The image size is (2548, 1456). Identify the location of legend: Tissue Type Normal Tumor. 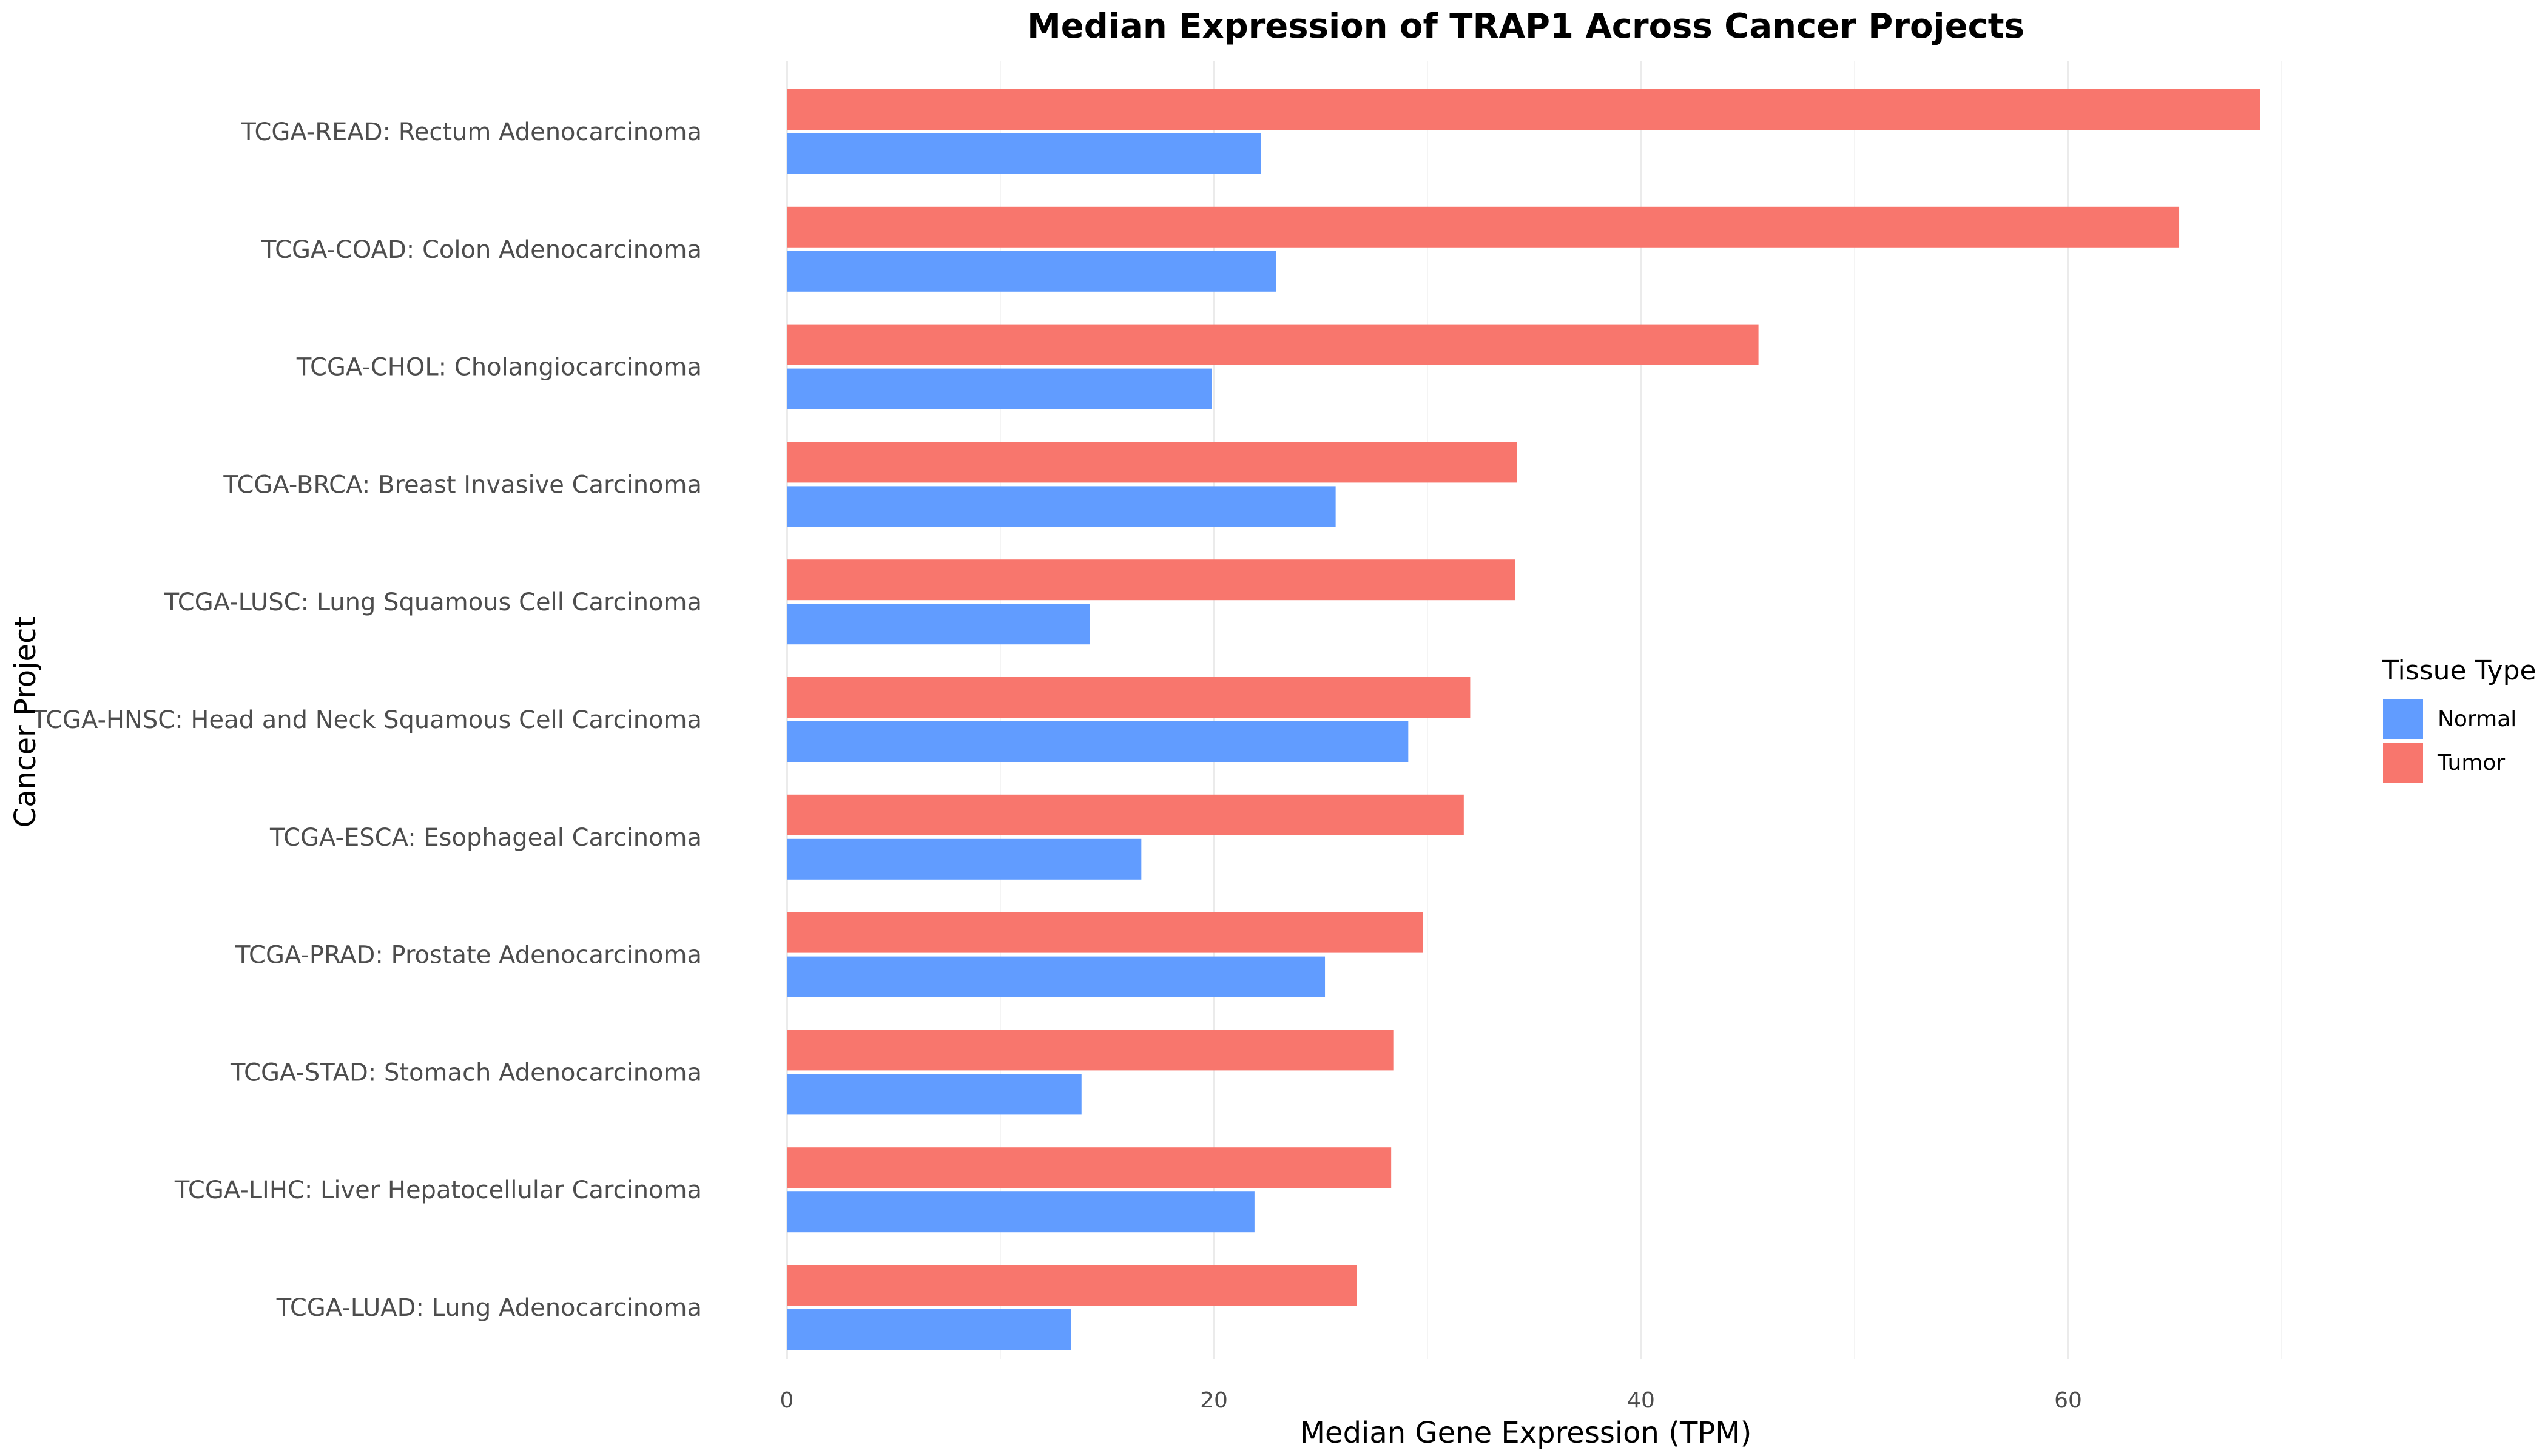
(2459, 719).